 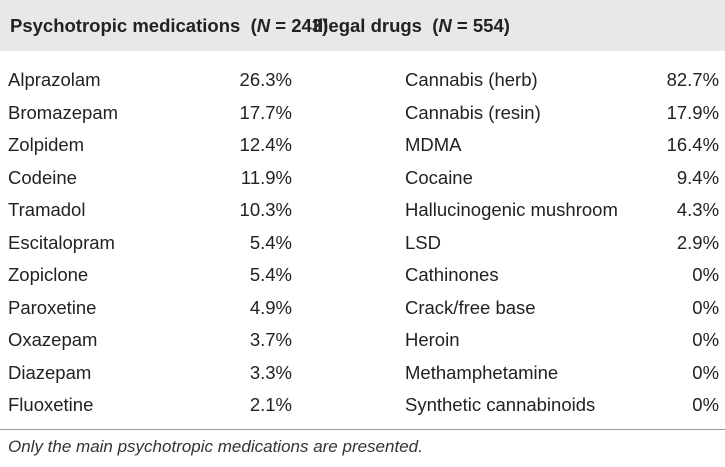 I want to click on table-row: Zolpidem 12.4% MDMA 16.4%, so click(x=362, y=145).